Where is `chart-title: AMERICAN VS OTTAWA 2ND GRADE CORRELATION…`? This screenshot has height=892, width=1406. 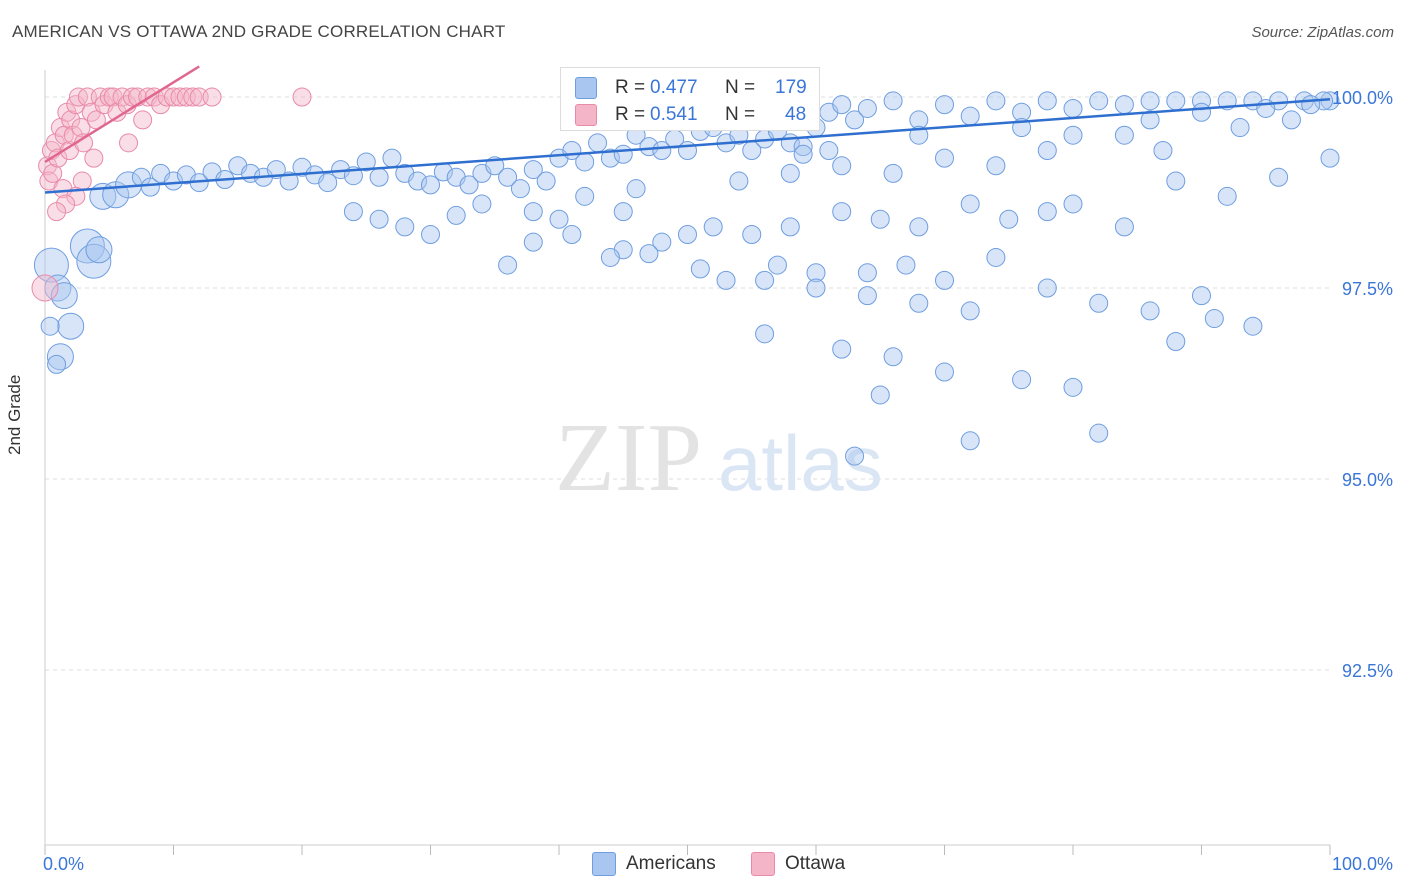
chart-title: AMERICAN VS OTTAWA 2ND GRADE CORRELATION… is located at coordinates (259, 31).